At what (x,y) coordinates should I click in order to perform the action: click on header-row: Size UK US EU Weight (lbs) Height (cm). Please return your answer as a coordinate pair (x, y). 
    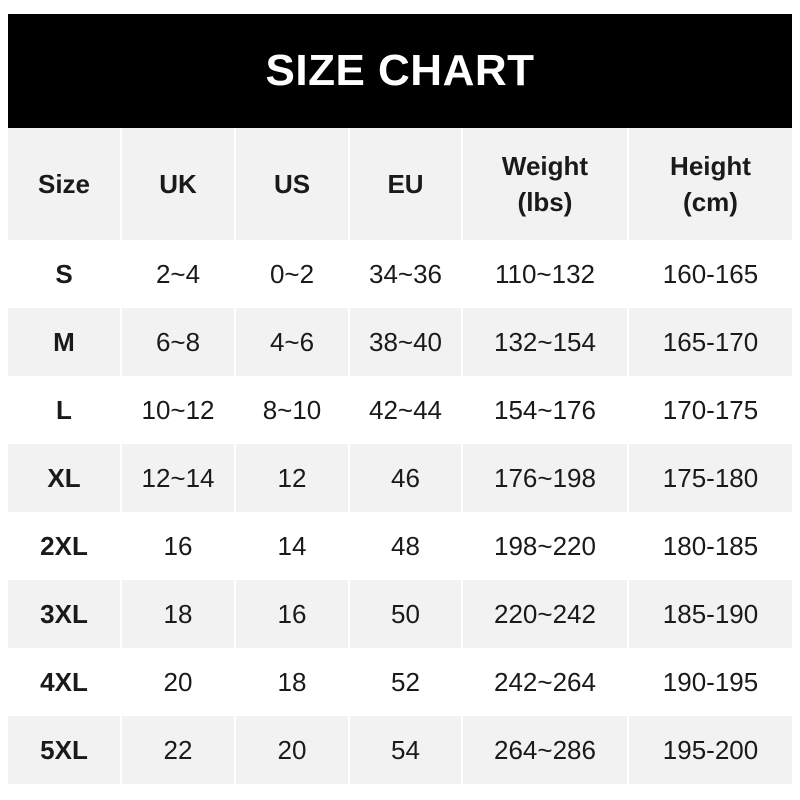
    Looking at the image, I should click on (400, 184).